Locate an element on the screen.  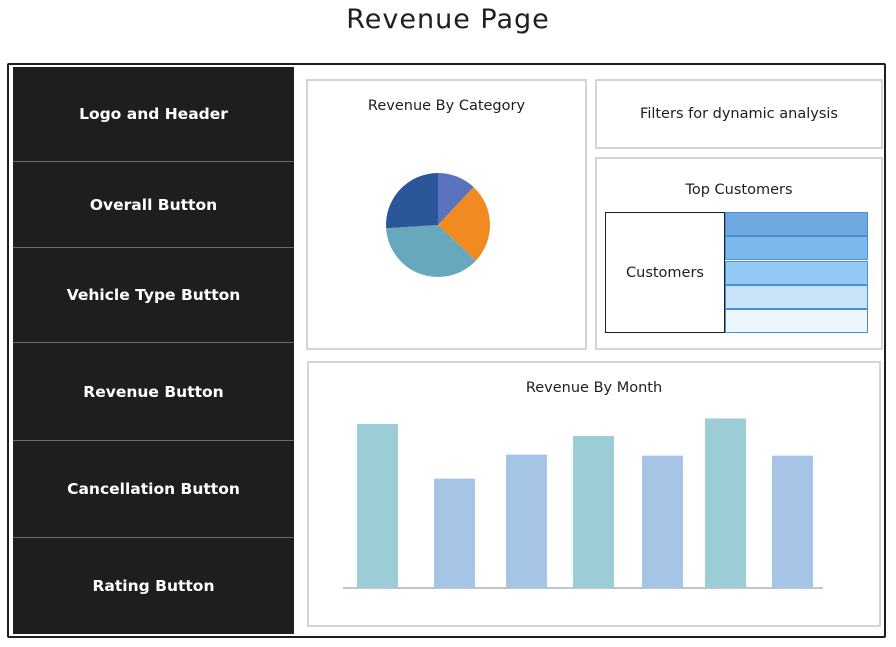
revenue-by-category-title: Revenue By Category is located at coordinates (446, 106).